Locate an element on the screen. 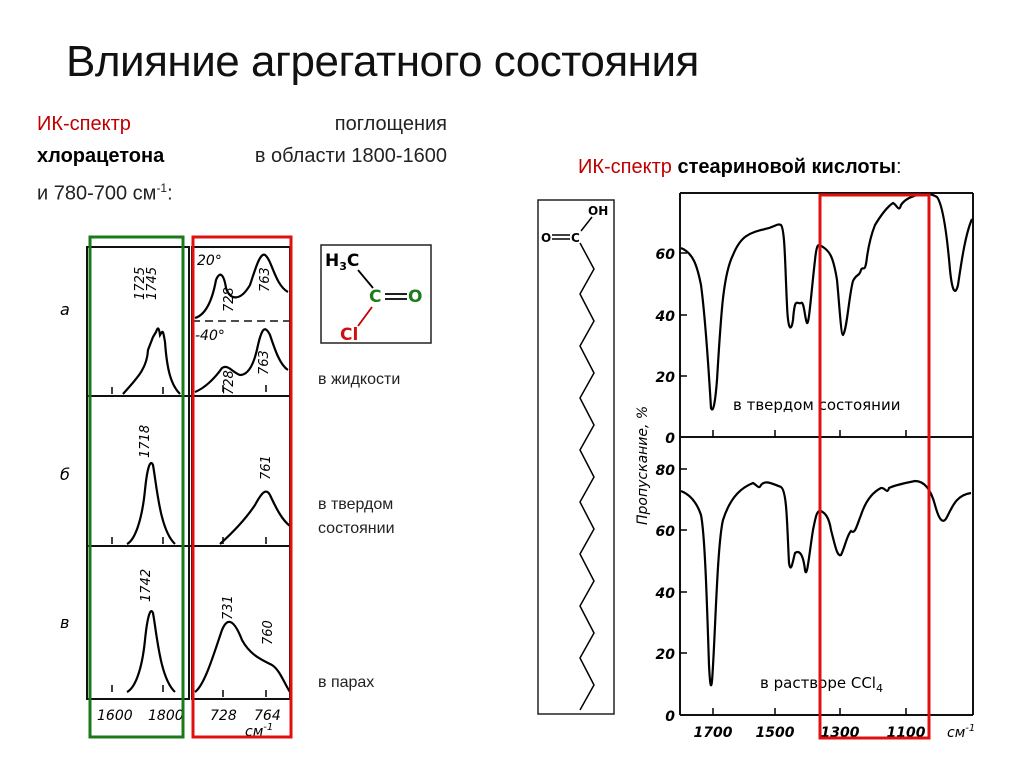 The height and width of the screenshot is (767, 1024). green-highlight-box is located at coordinates (136, 487).